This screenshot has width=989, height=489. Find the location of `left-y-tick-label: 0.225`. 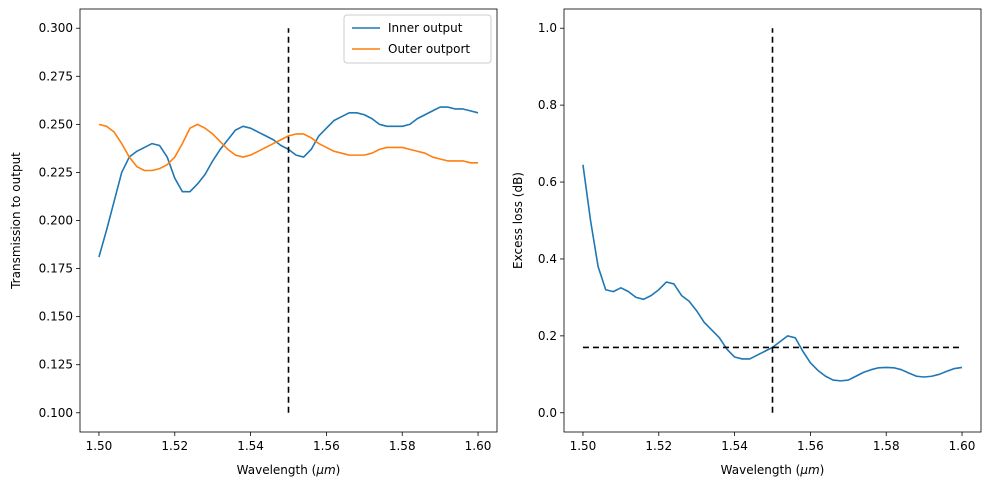

left-y-tick-label: 0.225 is located at coordinates (56, 172).